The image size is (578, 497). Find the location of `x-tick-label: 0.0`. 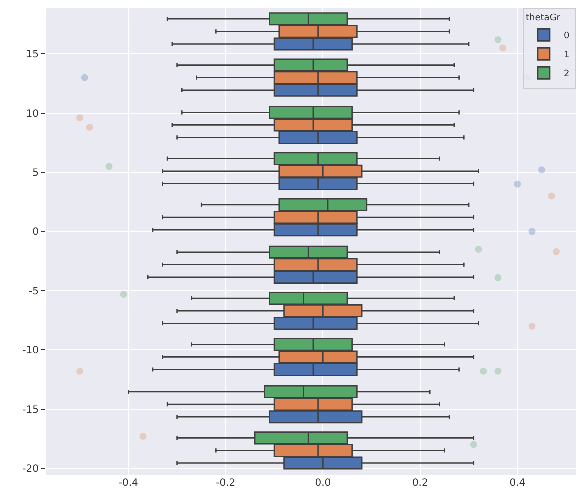

x-tick-label: 0.0 is located at coordinates (323, 483).